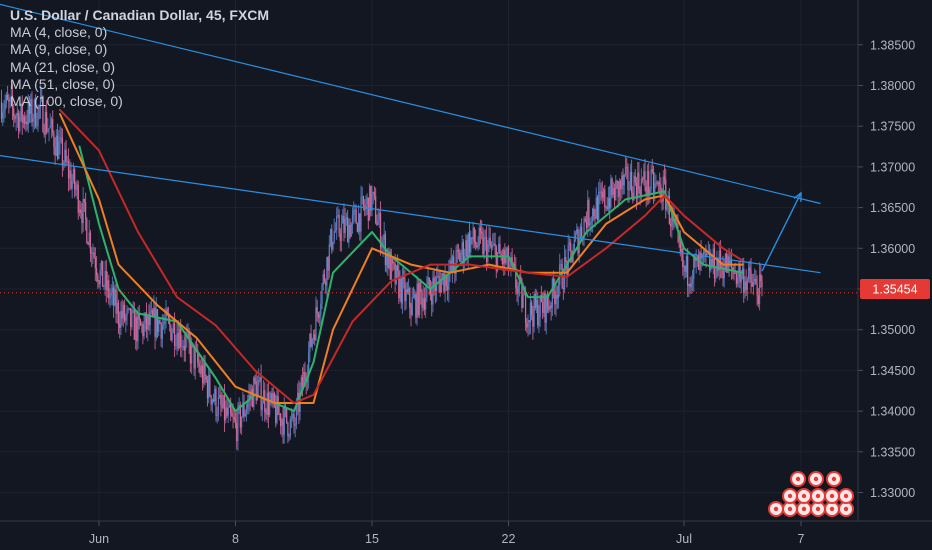 The width and height of the screenshot is (932, 550). Describe the element at coordinates (63, 83) in the screenshot. I see `ma-legend-51: MA (51, close, 0)` at that location.